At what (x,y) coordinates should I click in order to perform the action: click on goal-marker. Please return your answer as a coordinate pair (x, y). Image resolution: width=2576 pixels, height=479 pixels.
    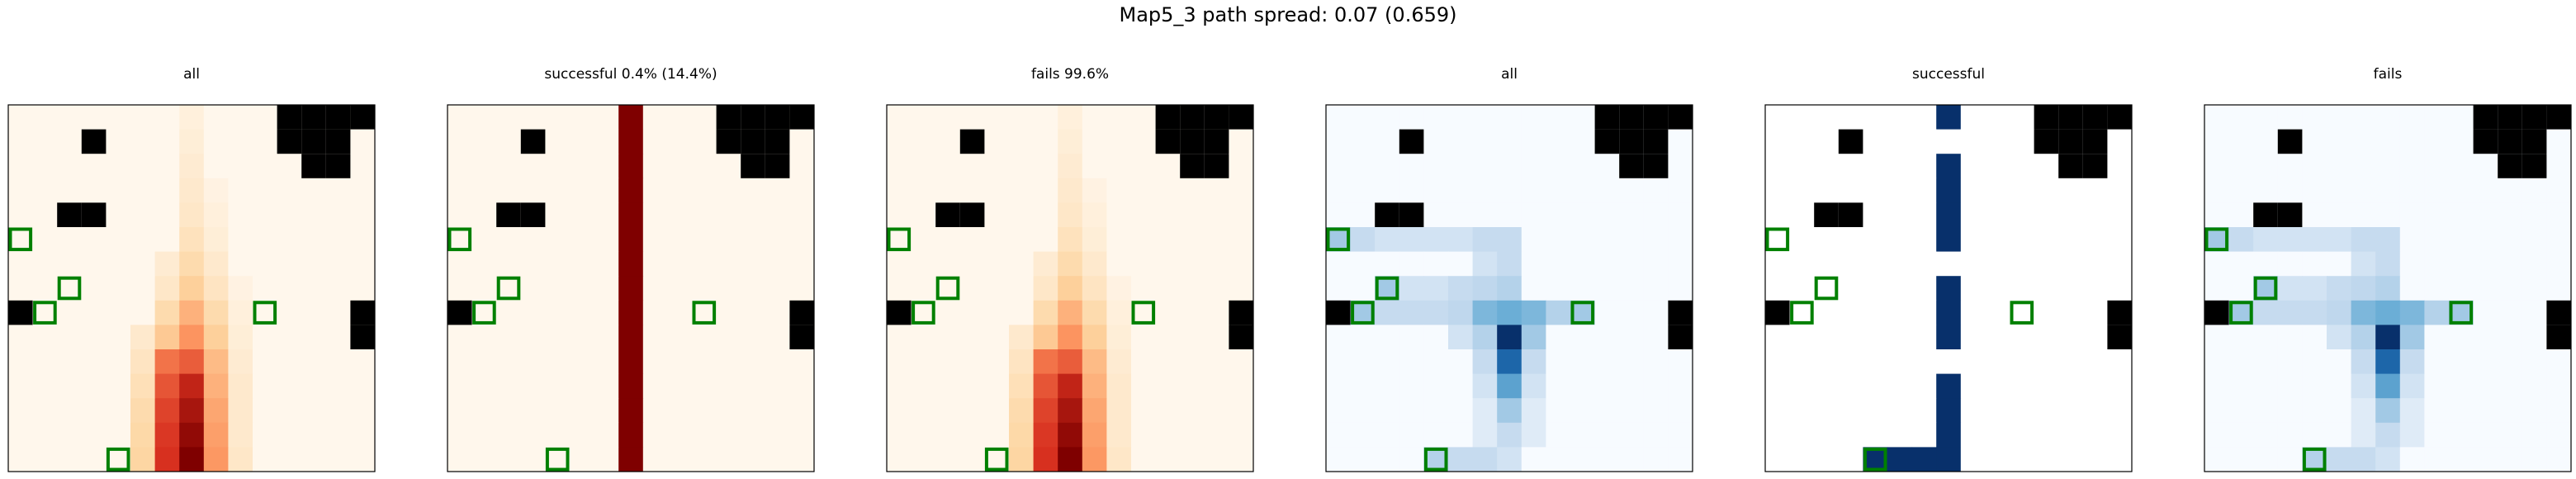
    Looking at the image, I should click on (118, 460).